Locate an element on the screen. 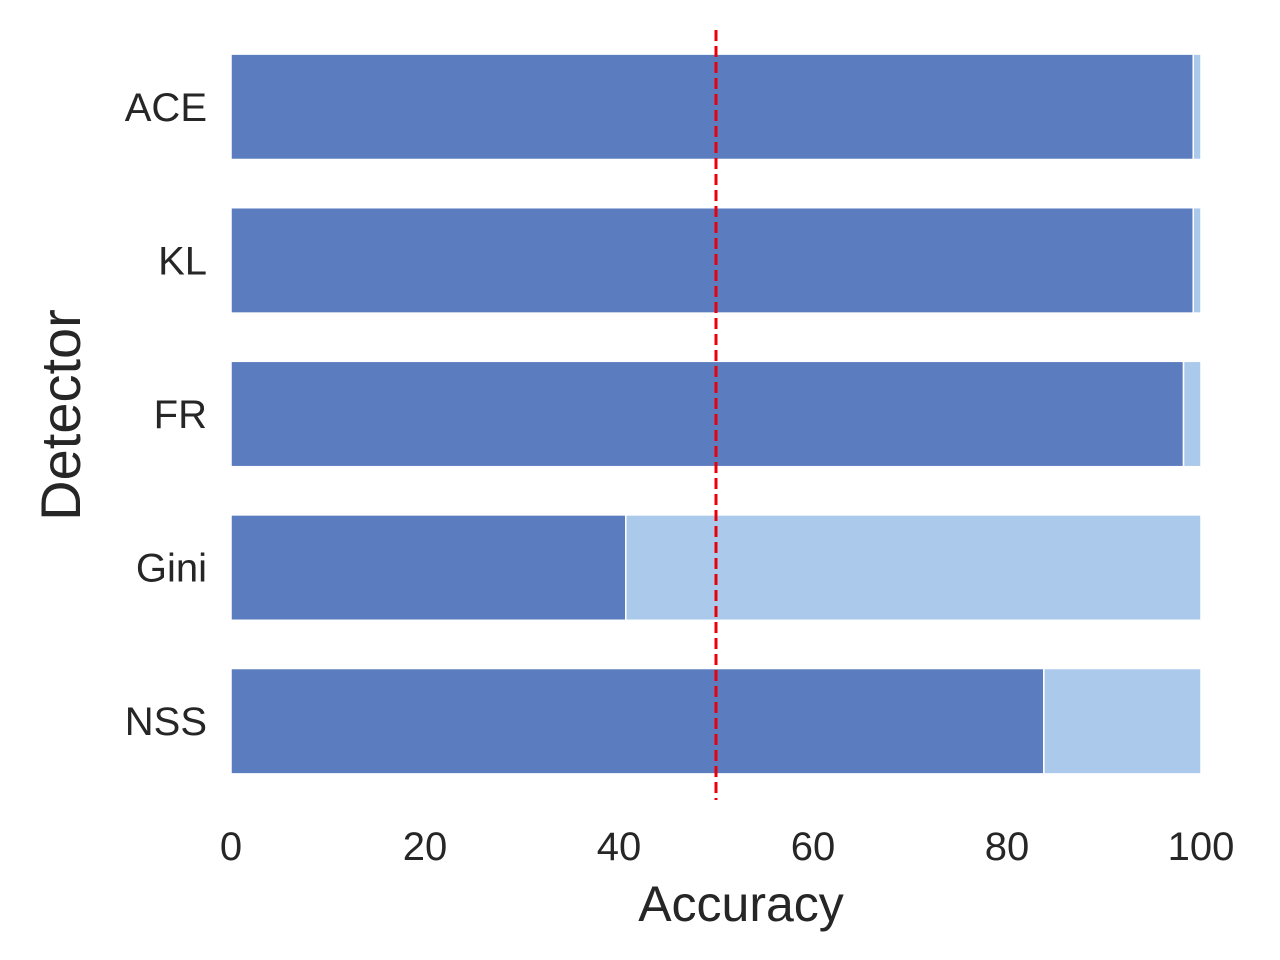 The image size is (1280, 960). x-tick-label-100: 100 is located at coordinates (1201, 847).